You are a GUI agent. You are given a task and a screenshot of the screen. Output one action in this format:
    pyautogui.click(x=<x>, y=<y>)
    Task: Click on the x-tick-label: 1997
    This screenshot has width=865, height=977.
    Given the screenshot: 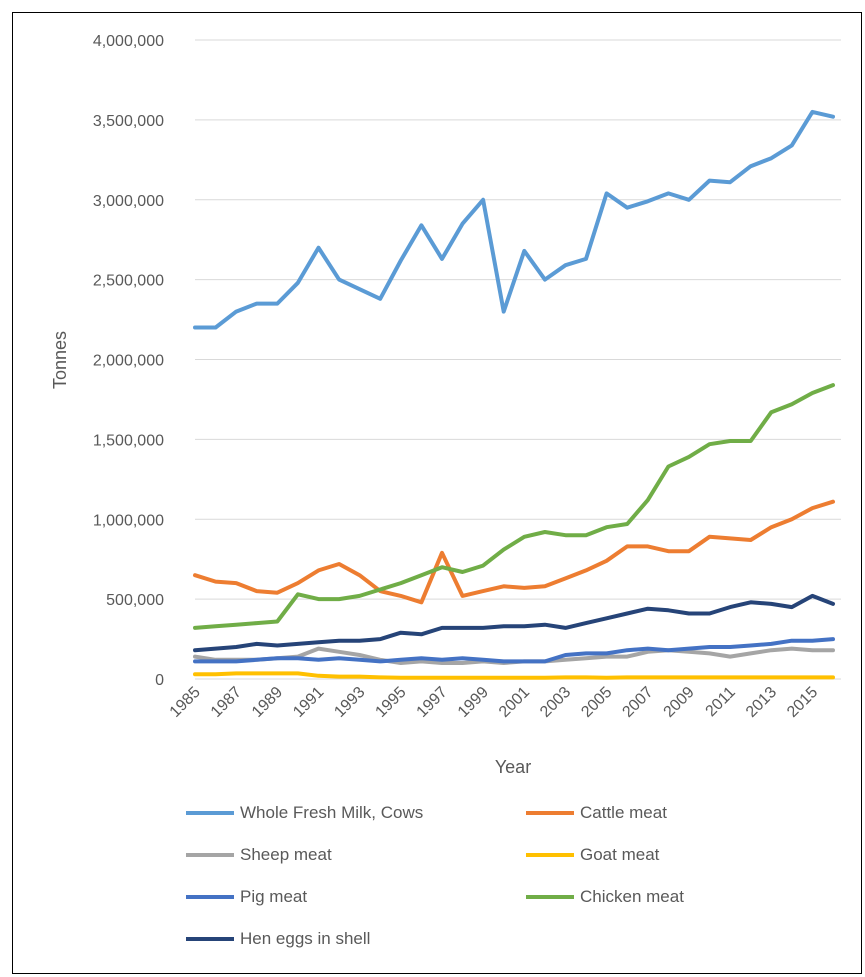 What is the action you would take?
    pyautogui.click(x=432, y=702)
    